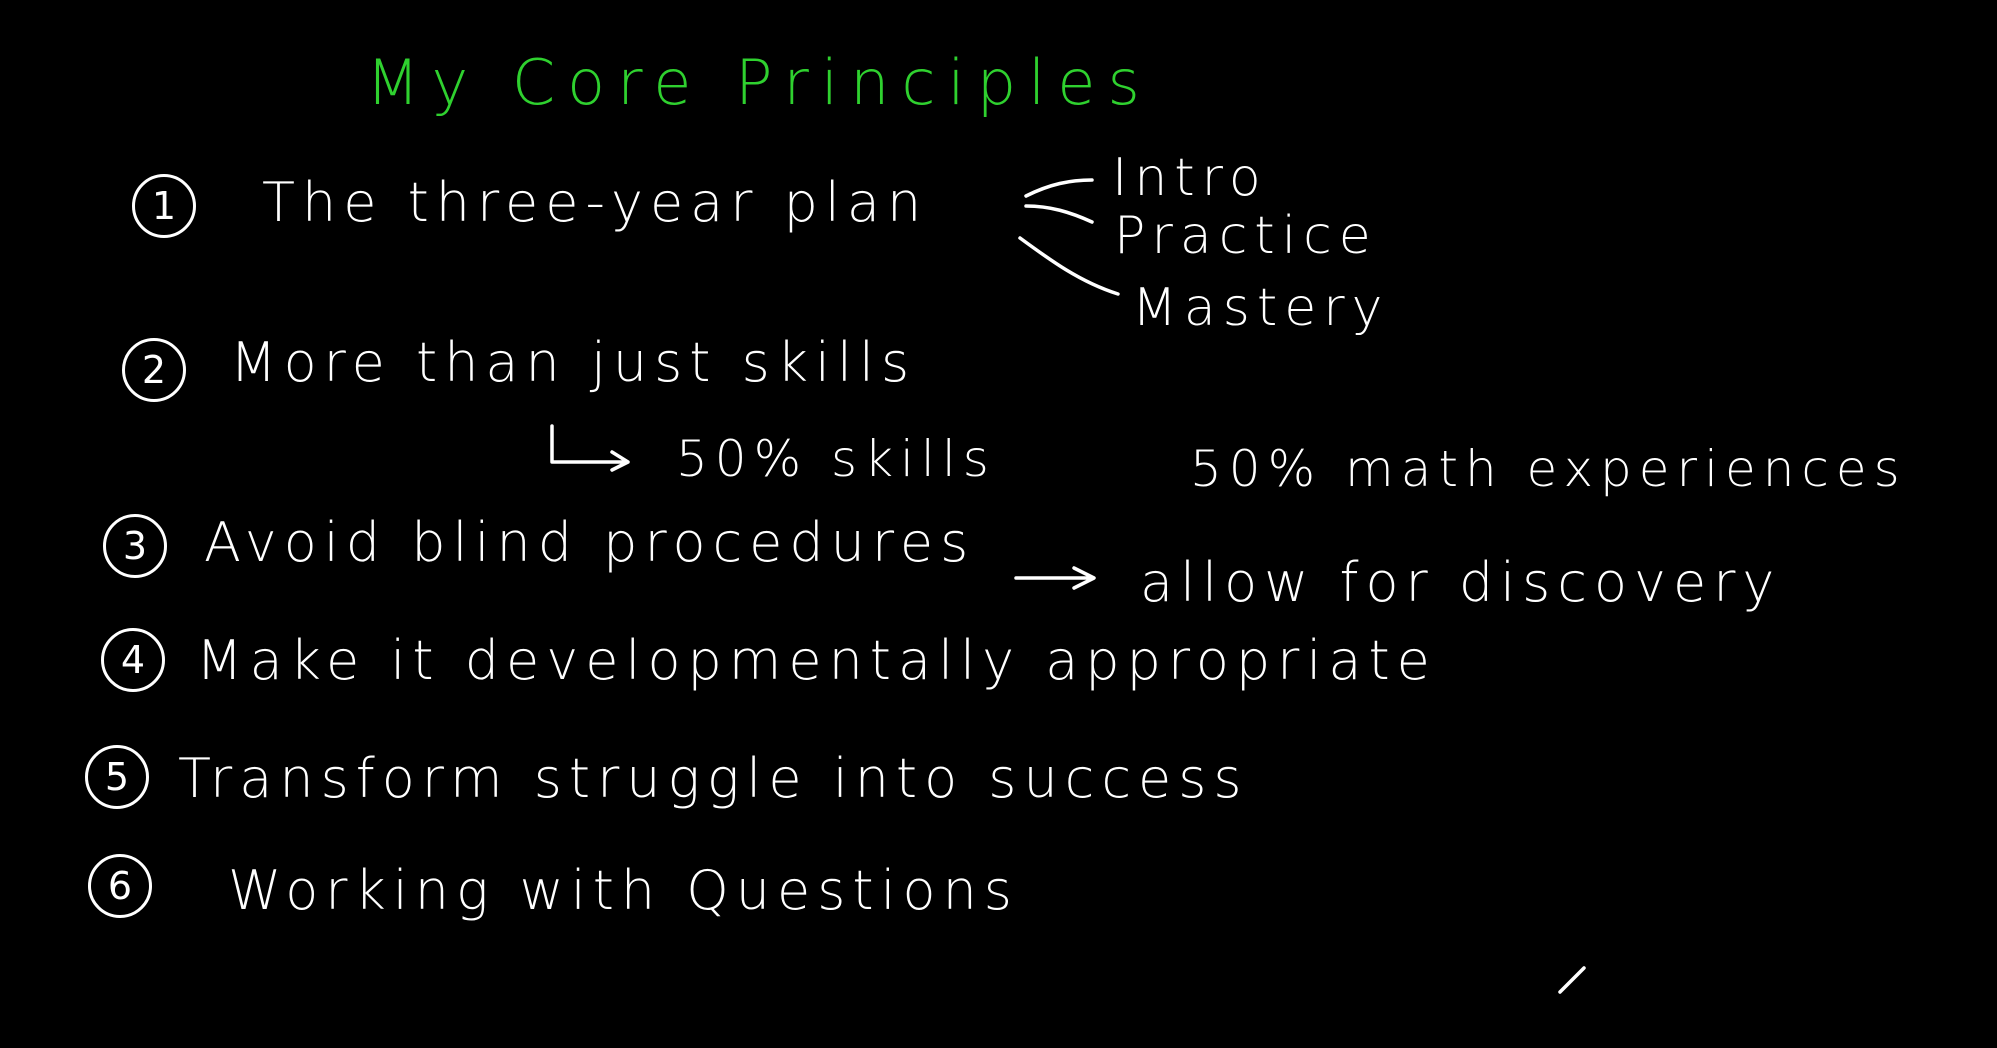 Image resolution: width=1997 pixels, height=1048 pixels. I want to click on right-arrow-icon, so click(1055, 578).